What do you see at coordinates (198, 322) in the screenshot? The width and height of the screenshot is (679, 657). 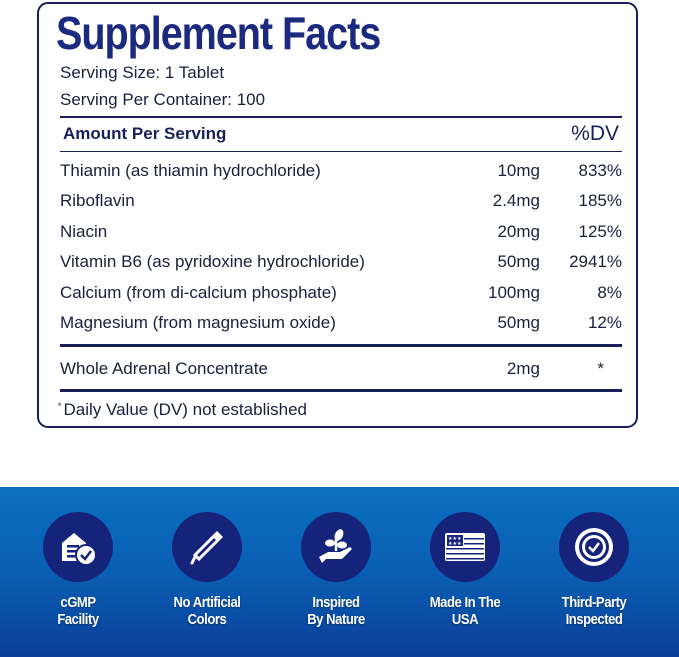 I see `nutrient-name: Magnesium (from magnesium oxide)` at bounding box center [198, 322].